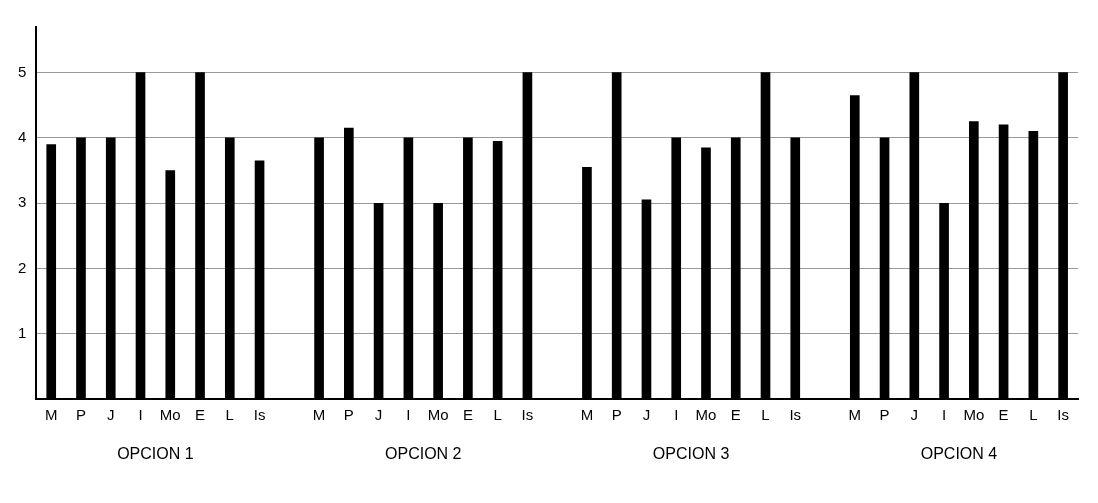 The image size is (1098, 503). I want to click on y-tick-label: 4, so click(22, 137).